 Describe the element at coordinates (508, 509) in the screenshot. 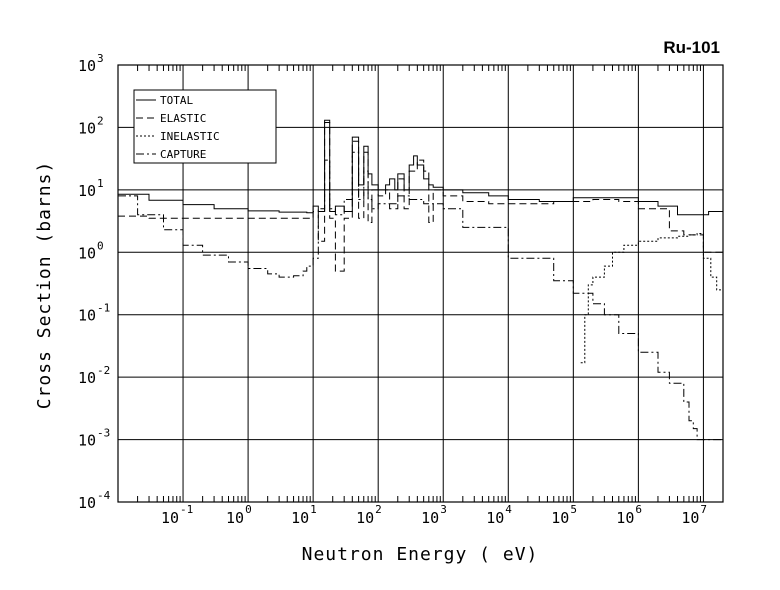

I see `x-tick-exponent: 4` at that location.